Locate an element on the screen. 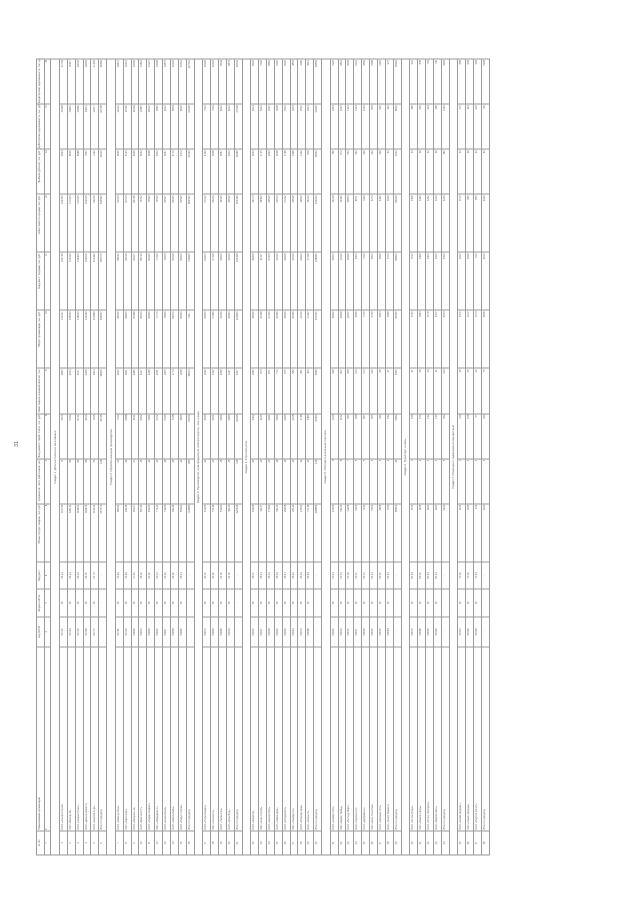 This screenshot has height=905, width=640. cell-c6: 44 is located at coordinates (397, 481).